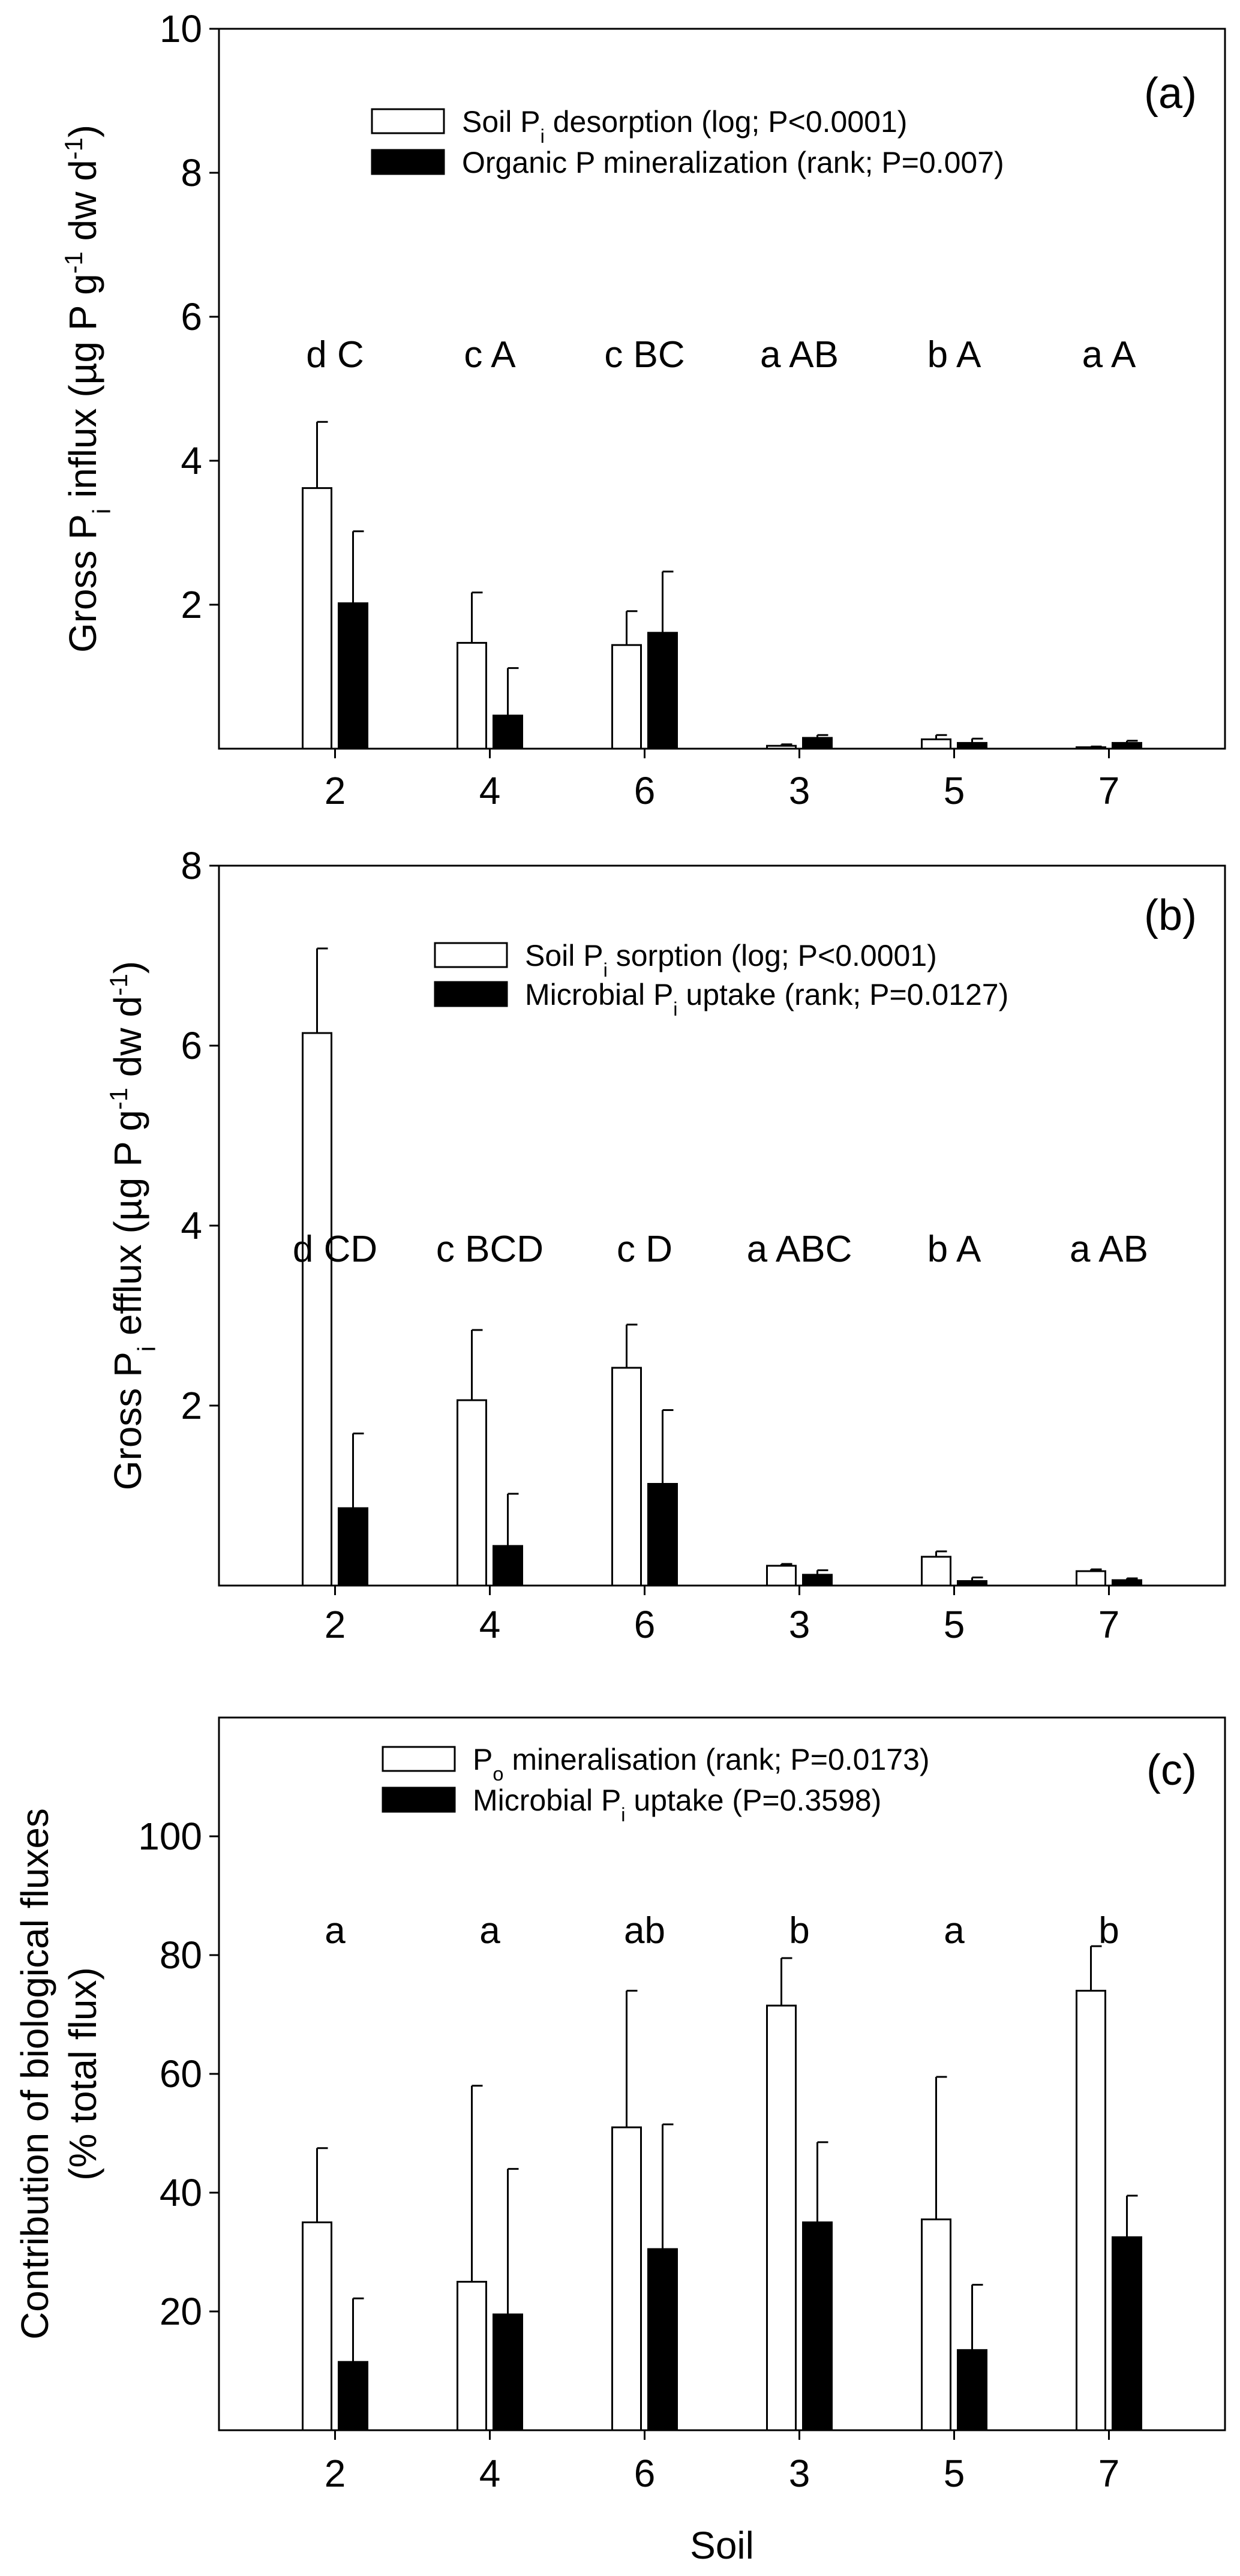  I want to click on panel-a-x-tick-label: 5, so click(954, 791).